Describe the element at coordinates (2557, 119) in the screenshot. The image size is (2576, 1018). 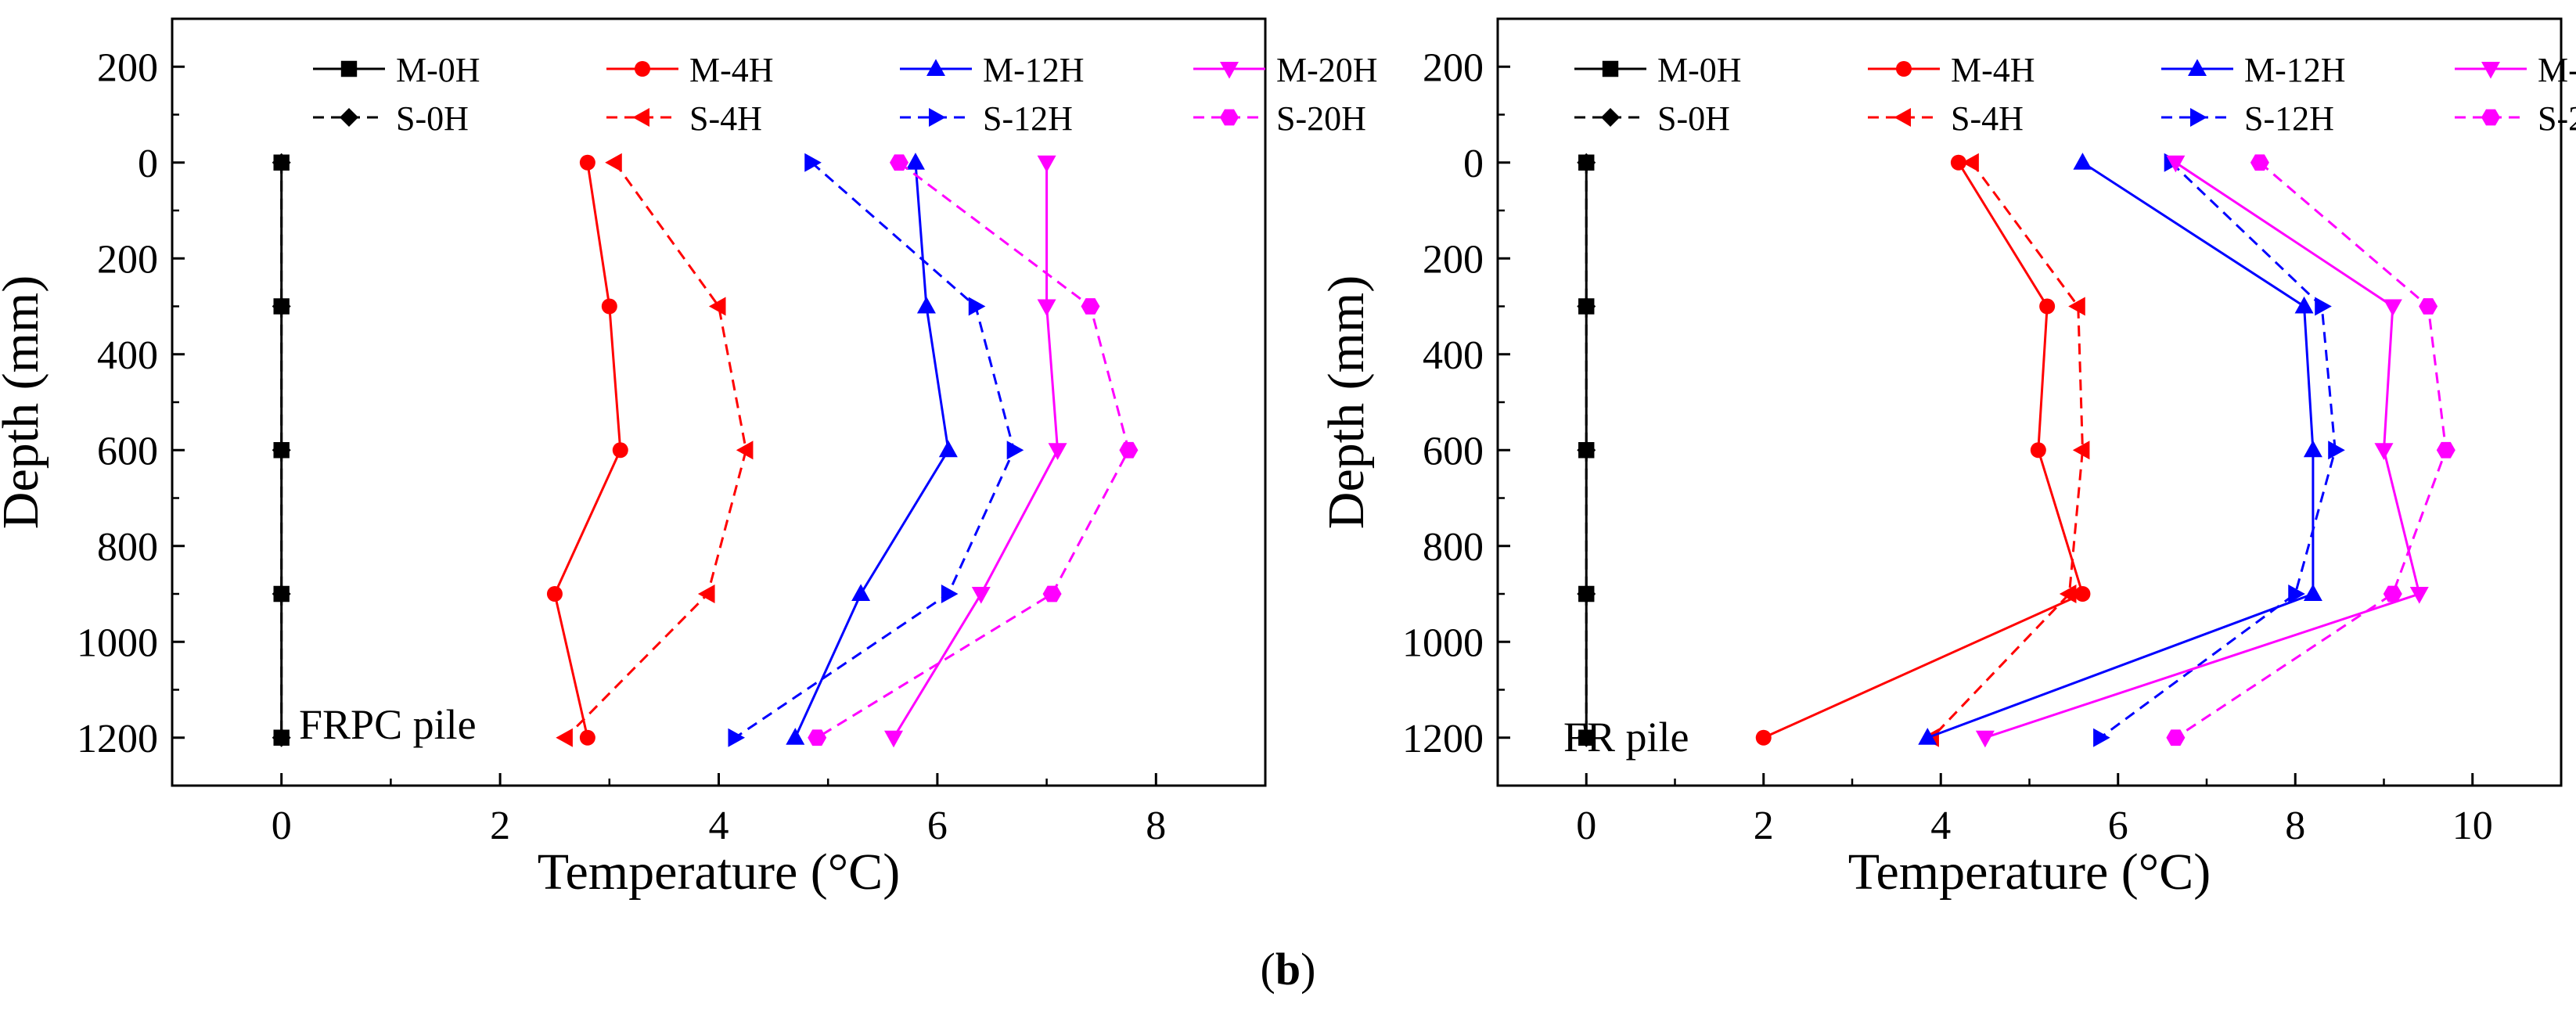
I see `legend-label-s-20h: S-20H` at that location.